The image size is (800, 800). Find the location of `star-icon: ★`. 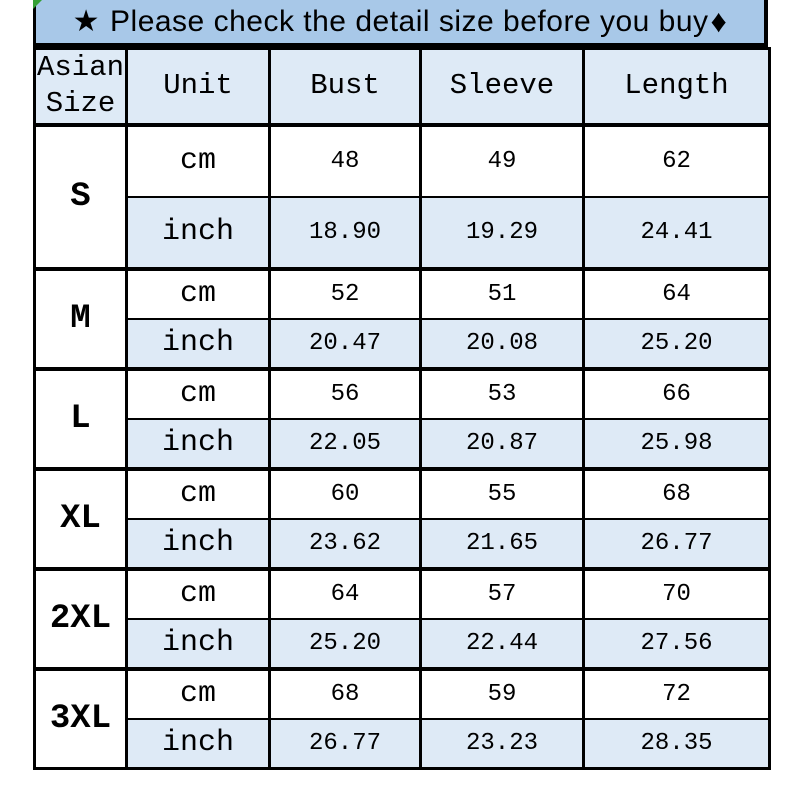

star-icon: ★ is located at coordinates (86, 21).